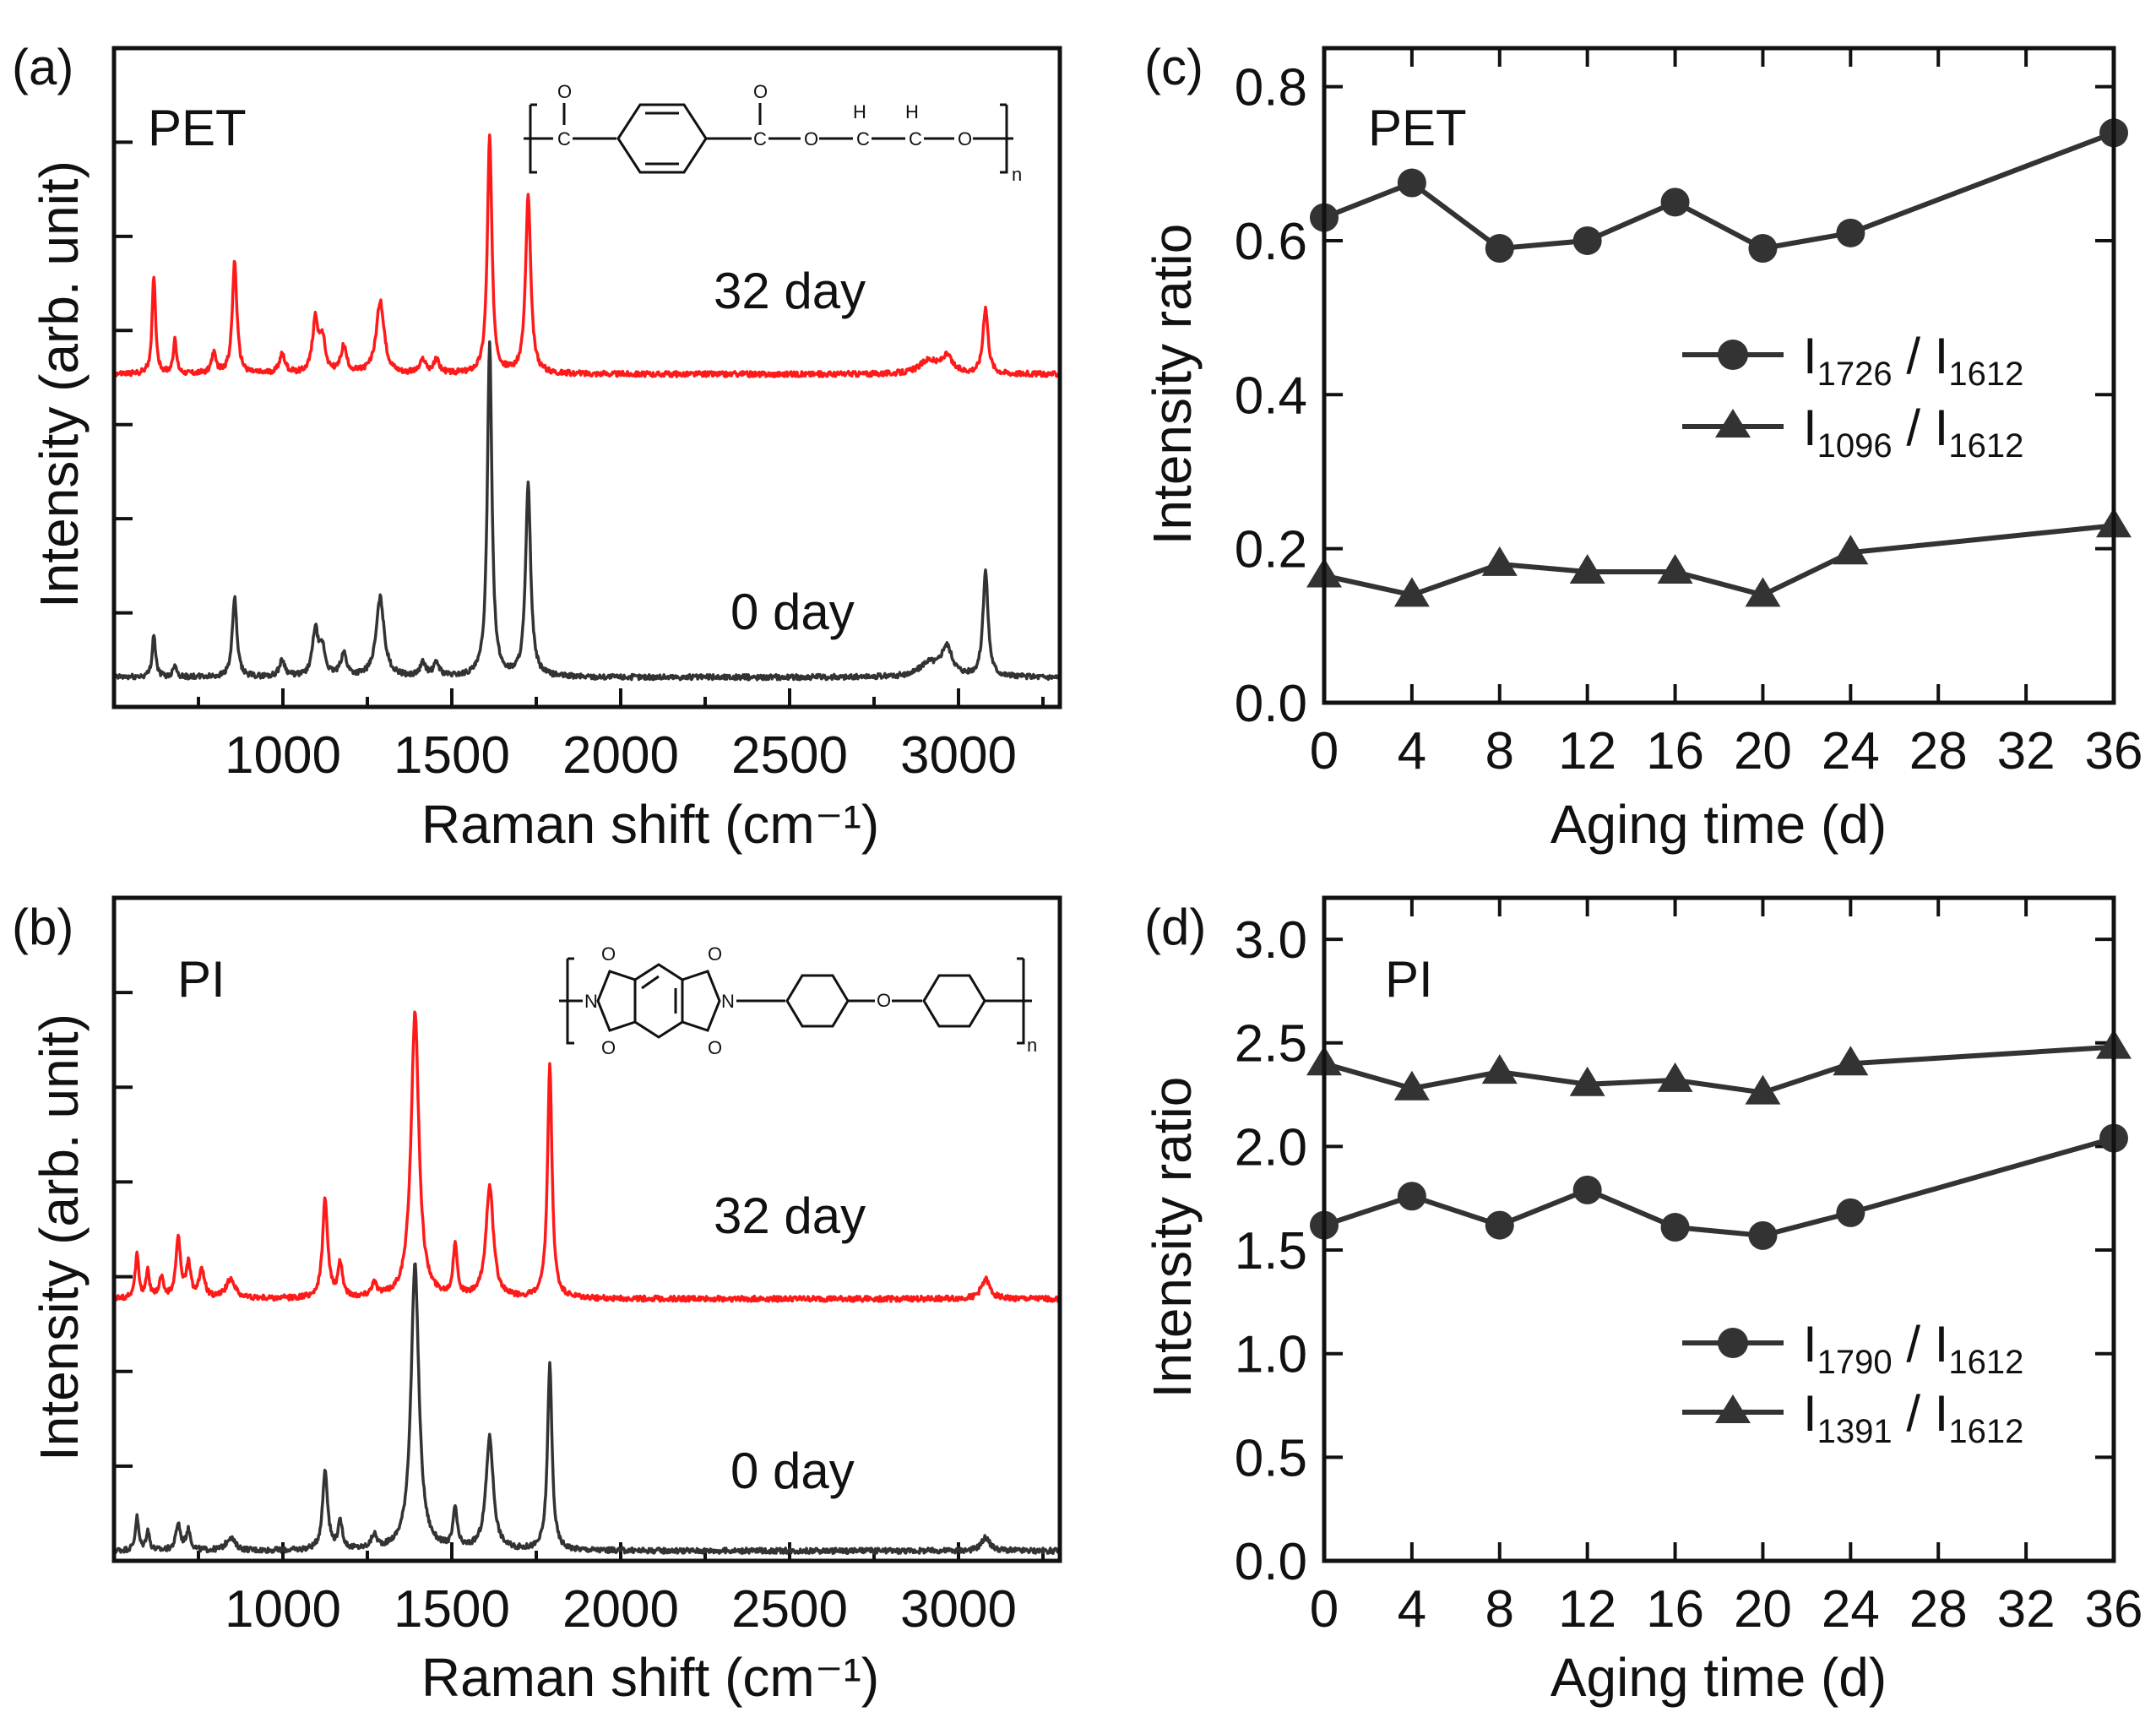  I want to click on panel-label-c: (c), so click(1173, 67).